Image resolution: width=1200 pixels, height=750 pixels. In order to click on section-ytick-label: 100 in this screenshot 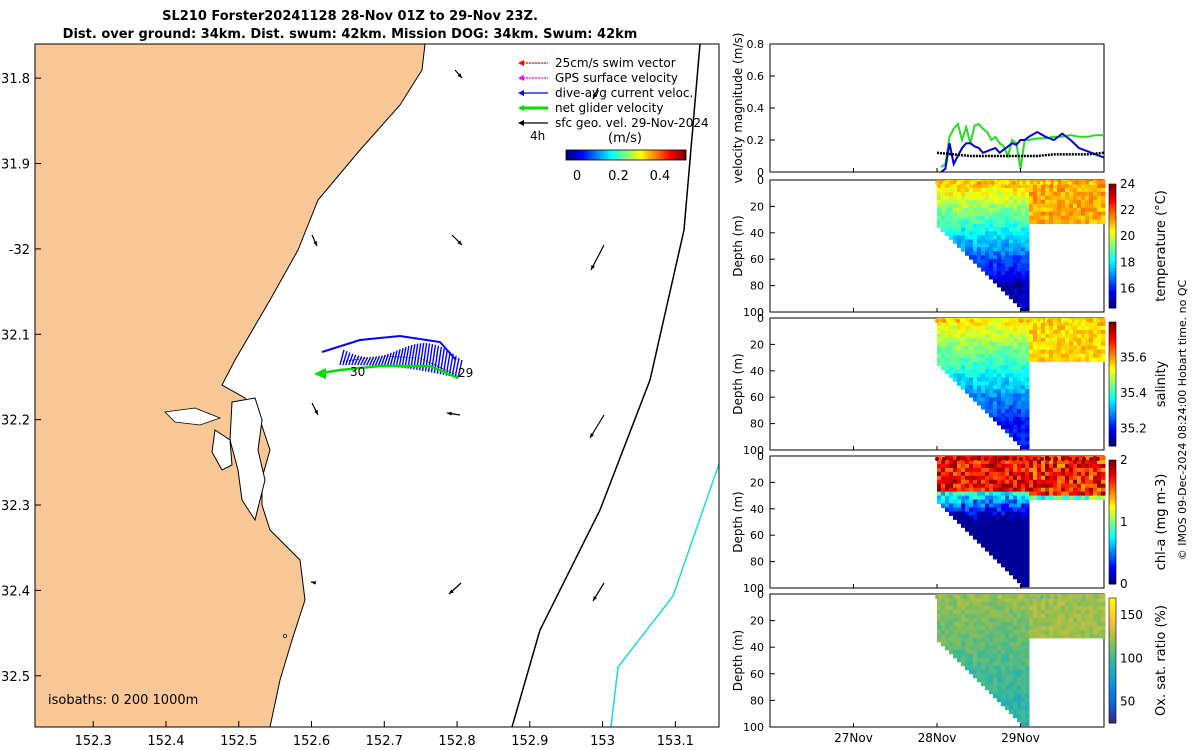, I will do `click(753, 588)`.